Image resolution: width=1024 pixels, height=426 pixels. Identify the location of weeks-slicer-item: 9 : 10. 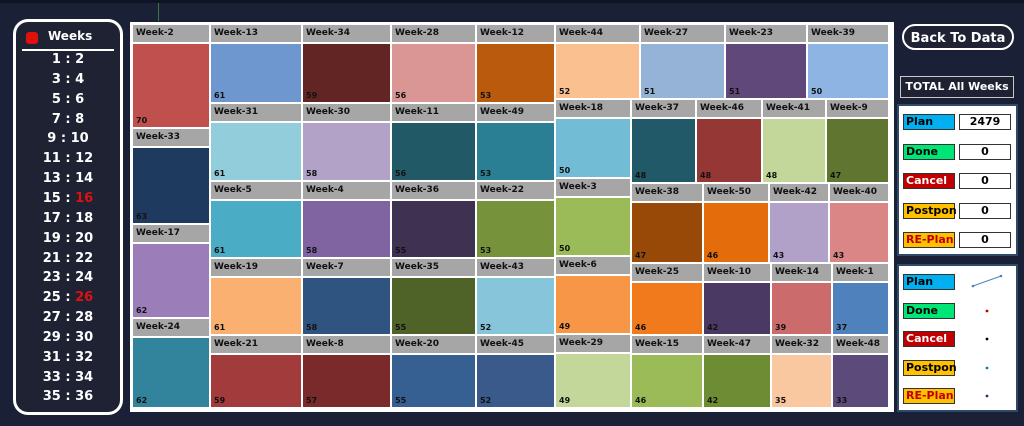
(68, 138).